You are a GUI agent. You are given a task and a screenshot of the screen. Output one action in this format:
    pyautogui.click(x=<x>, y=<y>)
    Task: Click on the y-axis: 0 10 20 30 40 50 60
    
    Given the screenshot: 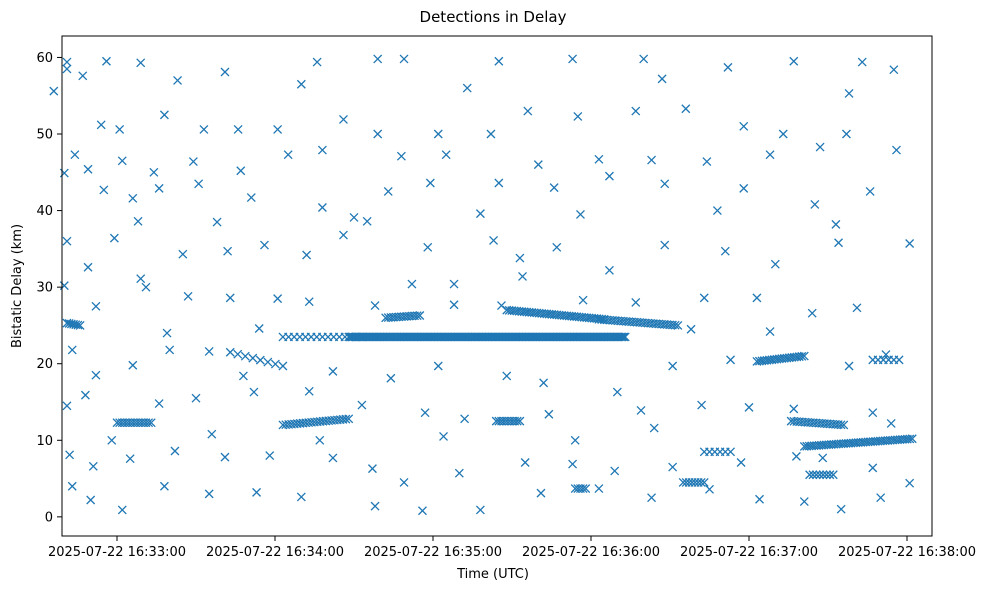 What is the action you would take?
    pyautogui.click(x=49, y=288)
    